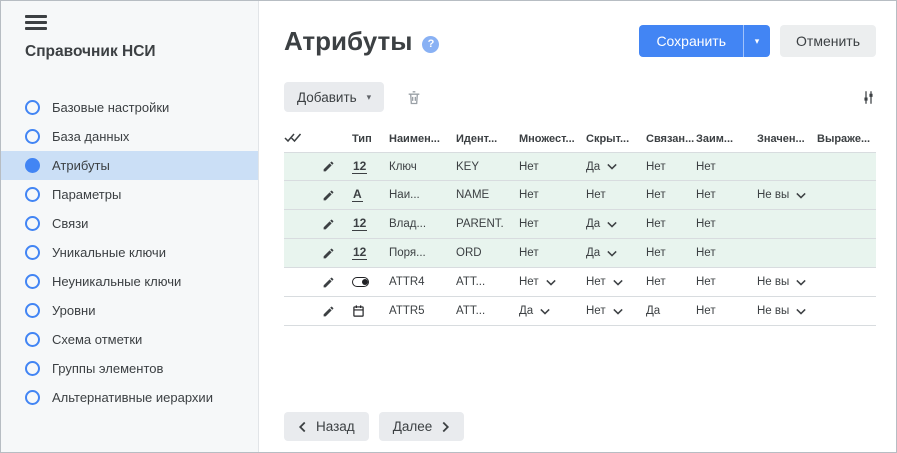  I want to click on add-button: Добавить ▾, so click(334, 97).